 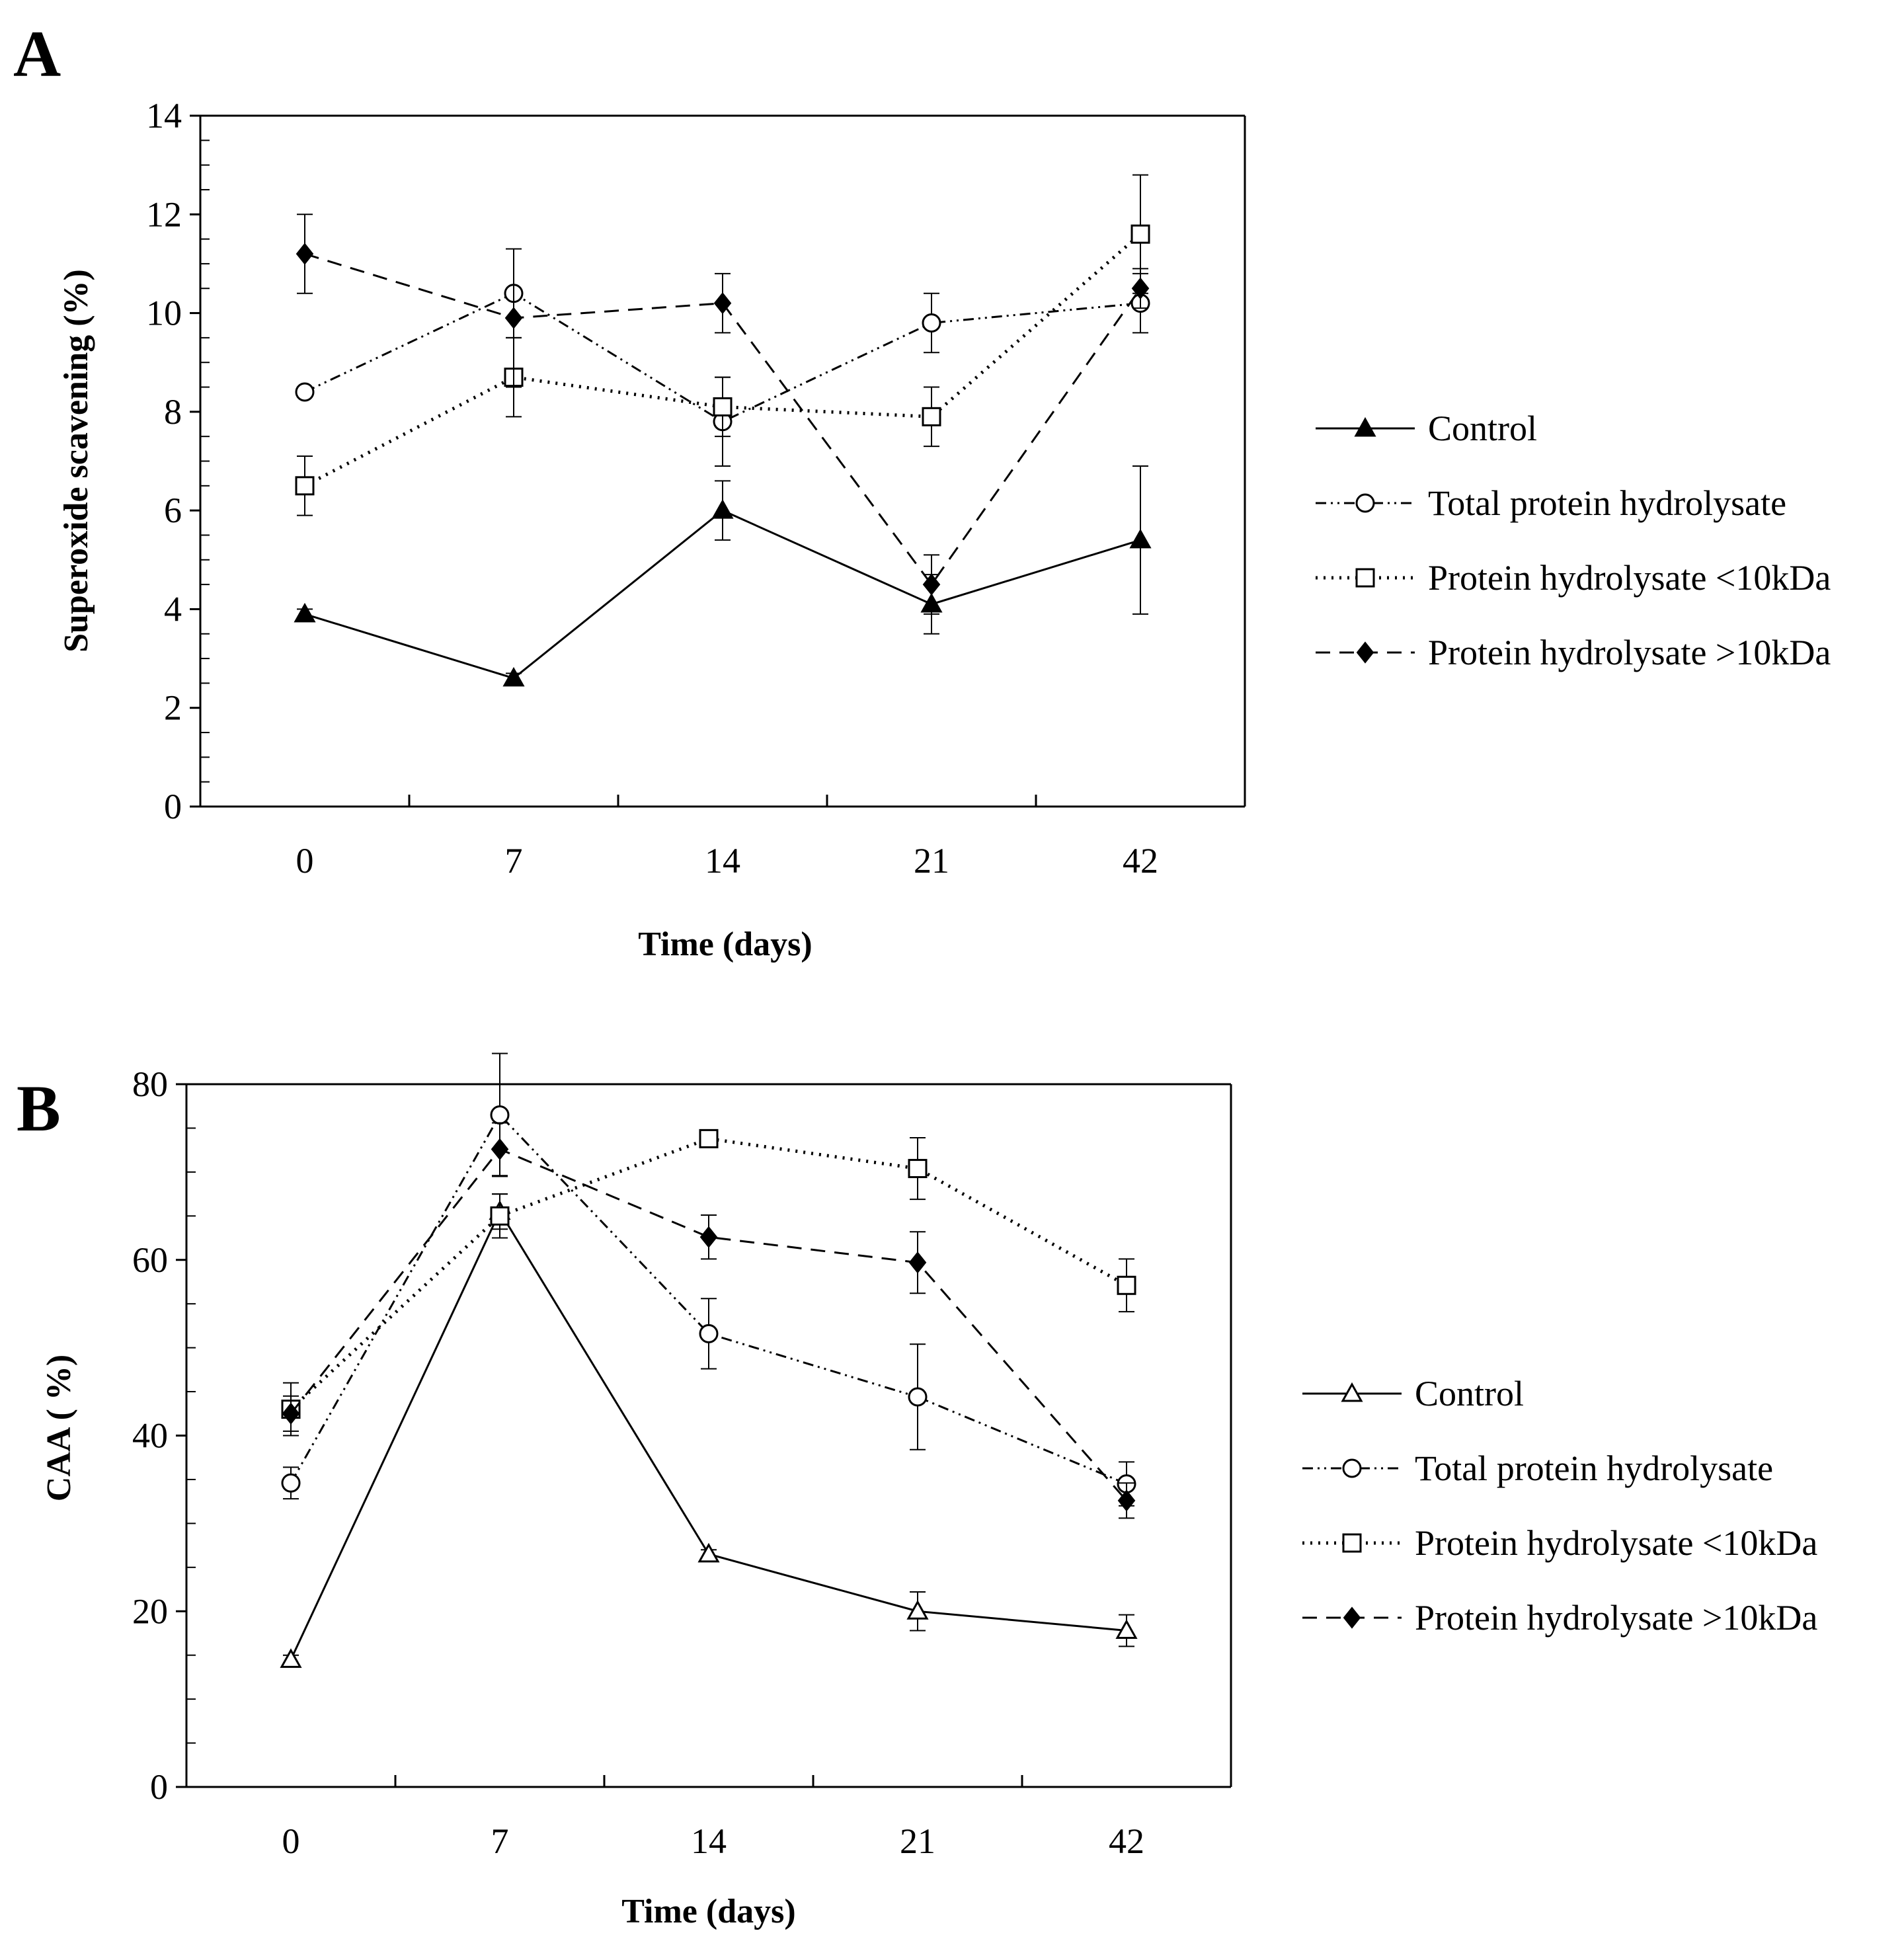 I want to click on legend-item: Protein hydrolysate <10kDa, so click(x=1559, y=1543).